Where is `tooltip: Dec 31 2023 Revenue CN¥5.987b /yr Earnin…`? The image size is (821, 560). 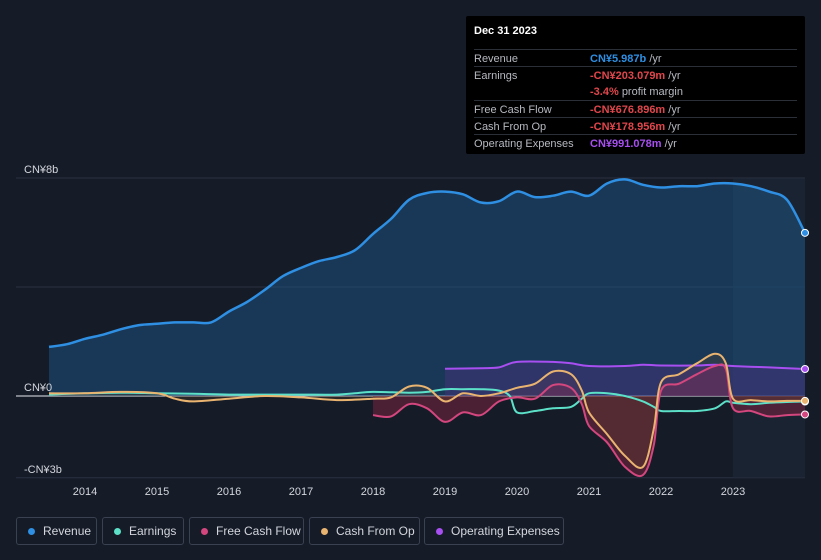
tooltip: Dec 31 2023 Revenue CN¥5.987b /yr Earnin… is located at coordinates (635, 85).